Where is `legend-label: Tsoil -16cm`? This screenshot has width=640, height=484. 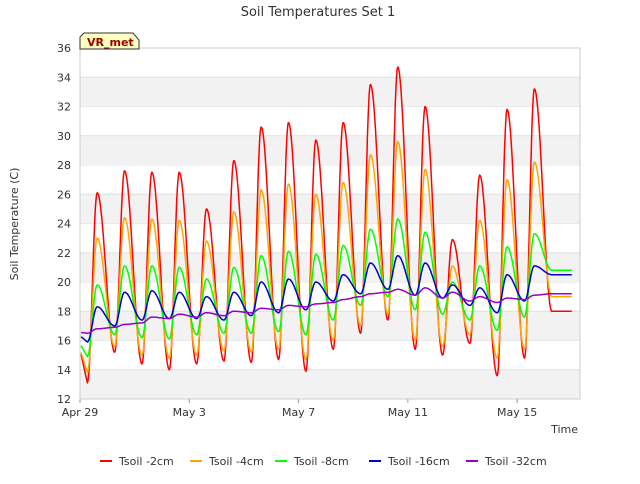 legend-label: Tsoil -16cm is located at coordinates (418, 461).